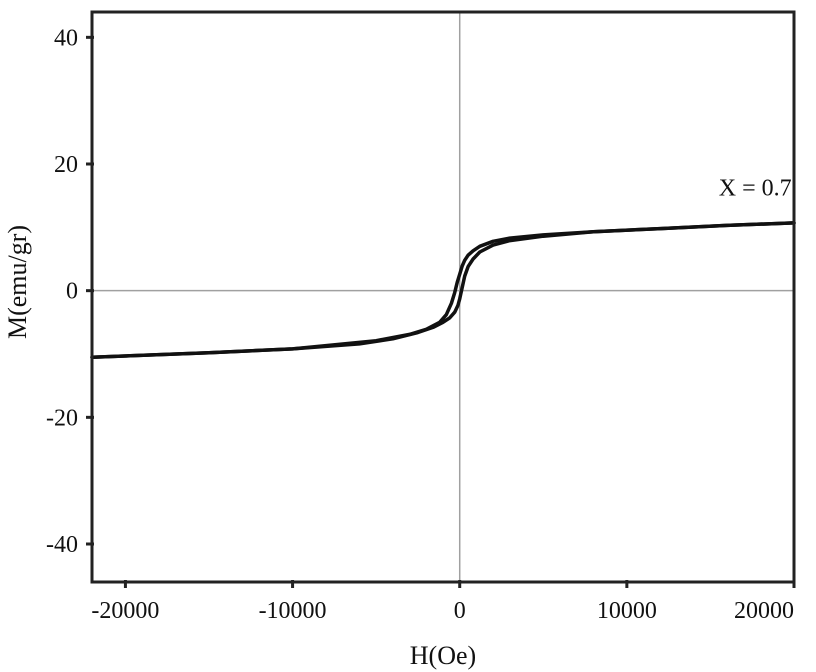 This screenshot has height=672, width=816. I want to click on y-tick-label: -40, so click(62, 545).